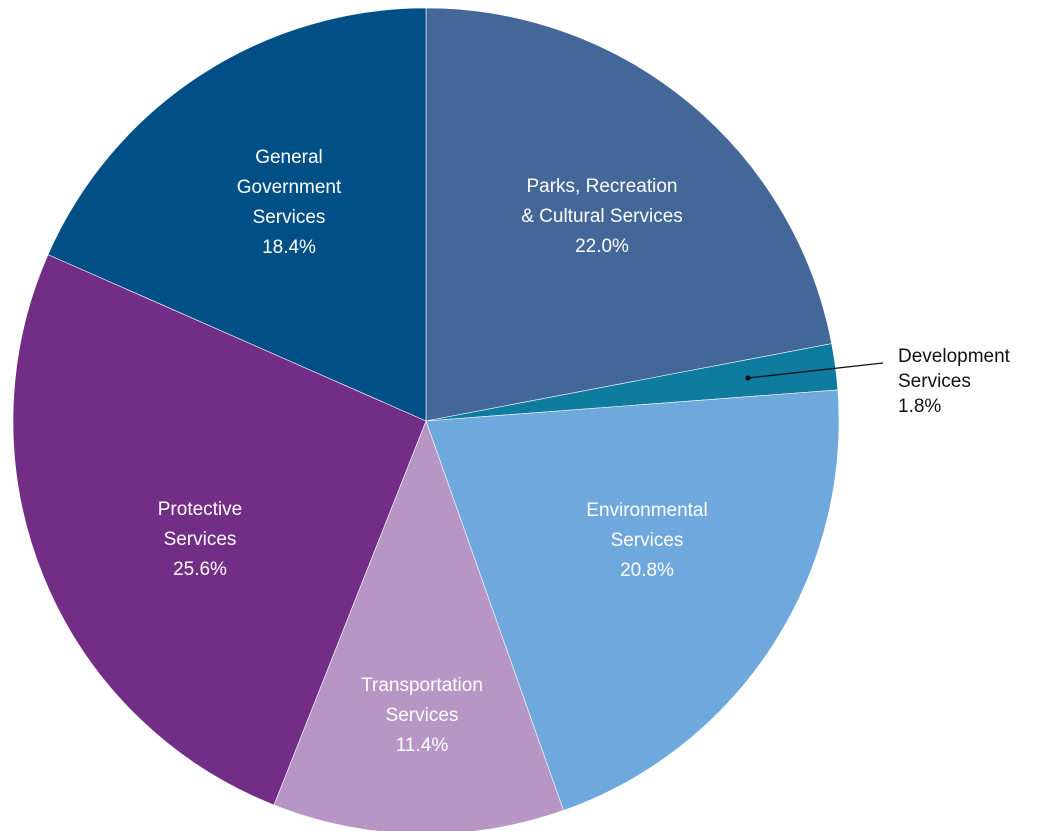 This screenshot has width=1051, height=831. Describe the element at coordinates (954, 356) in the screenshot. I see `slice-name-line-development: Development` at that location.